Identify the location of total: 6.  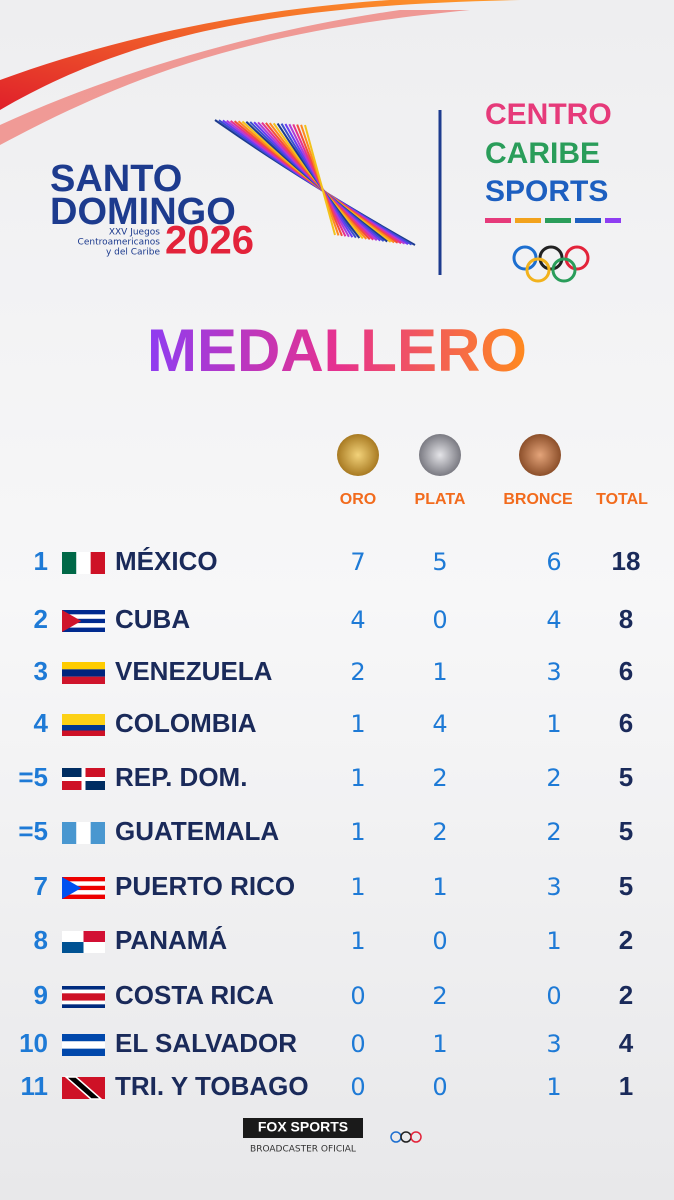
(626, 671).